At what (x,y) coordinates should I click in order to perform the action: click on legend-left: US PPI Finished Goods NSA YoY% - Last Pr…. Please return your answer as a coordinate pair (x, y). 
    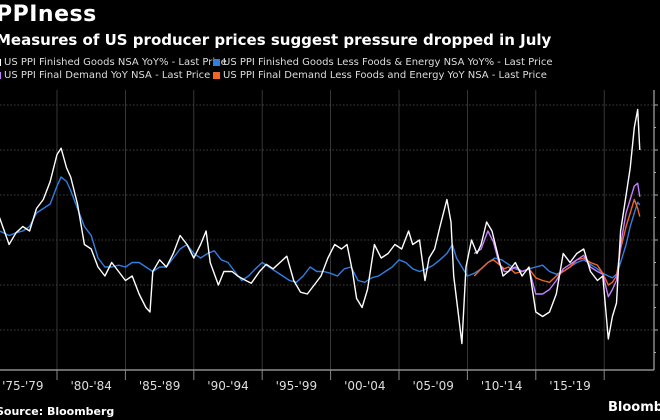
    Looking at the image, I should click on (113, 69).